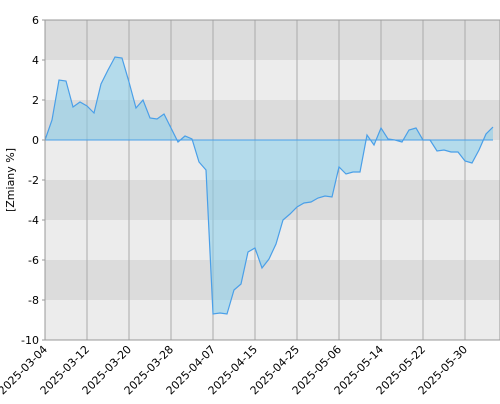 Image resolution: width=500 pixels, height=404 pixels. I want to click on y-tick-label: 0, so click(35, 140).